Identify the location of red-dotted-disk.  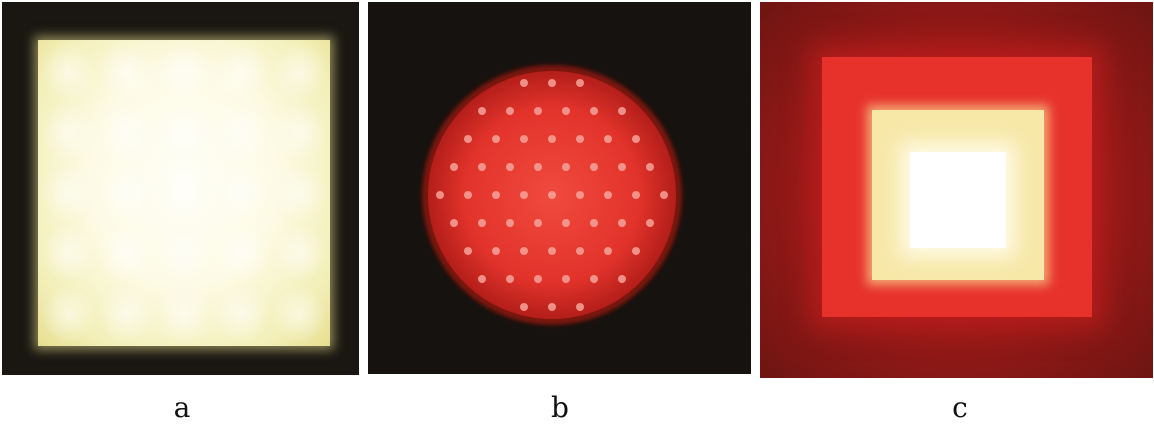
(552, 195).